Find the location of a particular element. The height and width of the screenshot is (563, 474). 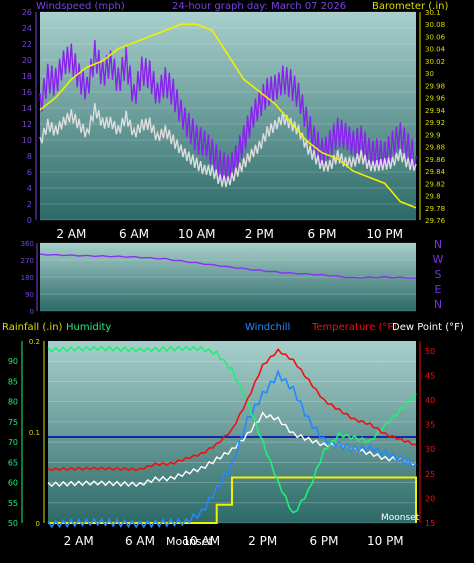

humidity-tick-label: 75 is located at coordinates (13, 422).